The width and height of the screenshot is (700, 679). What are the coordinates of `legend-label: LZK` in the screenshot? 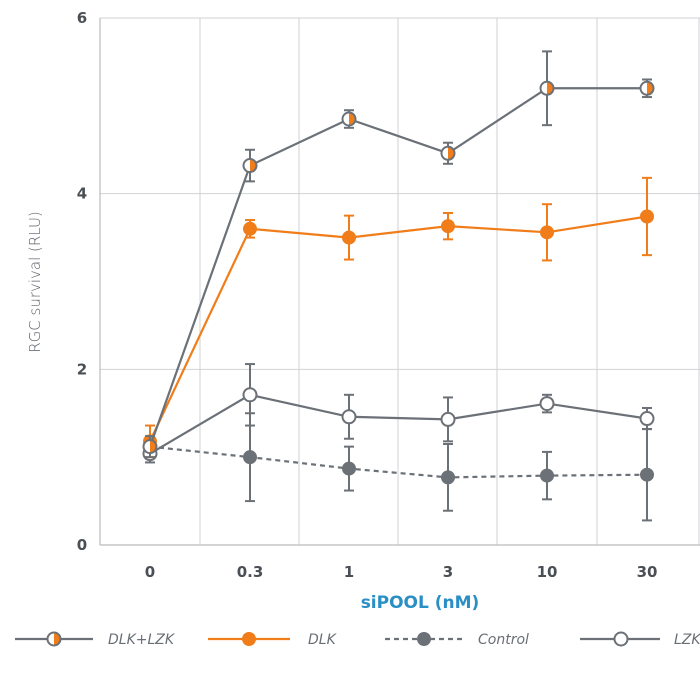 It's located at (687, 640).